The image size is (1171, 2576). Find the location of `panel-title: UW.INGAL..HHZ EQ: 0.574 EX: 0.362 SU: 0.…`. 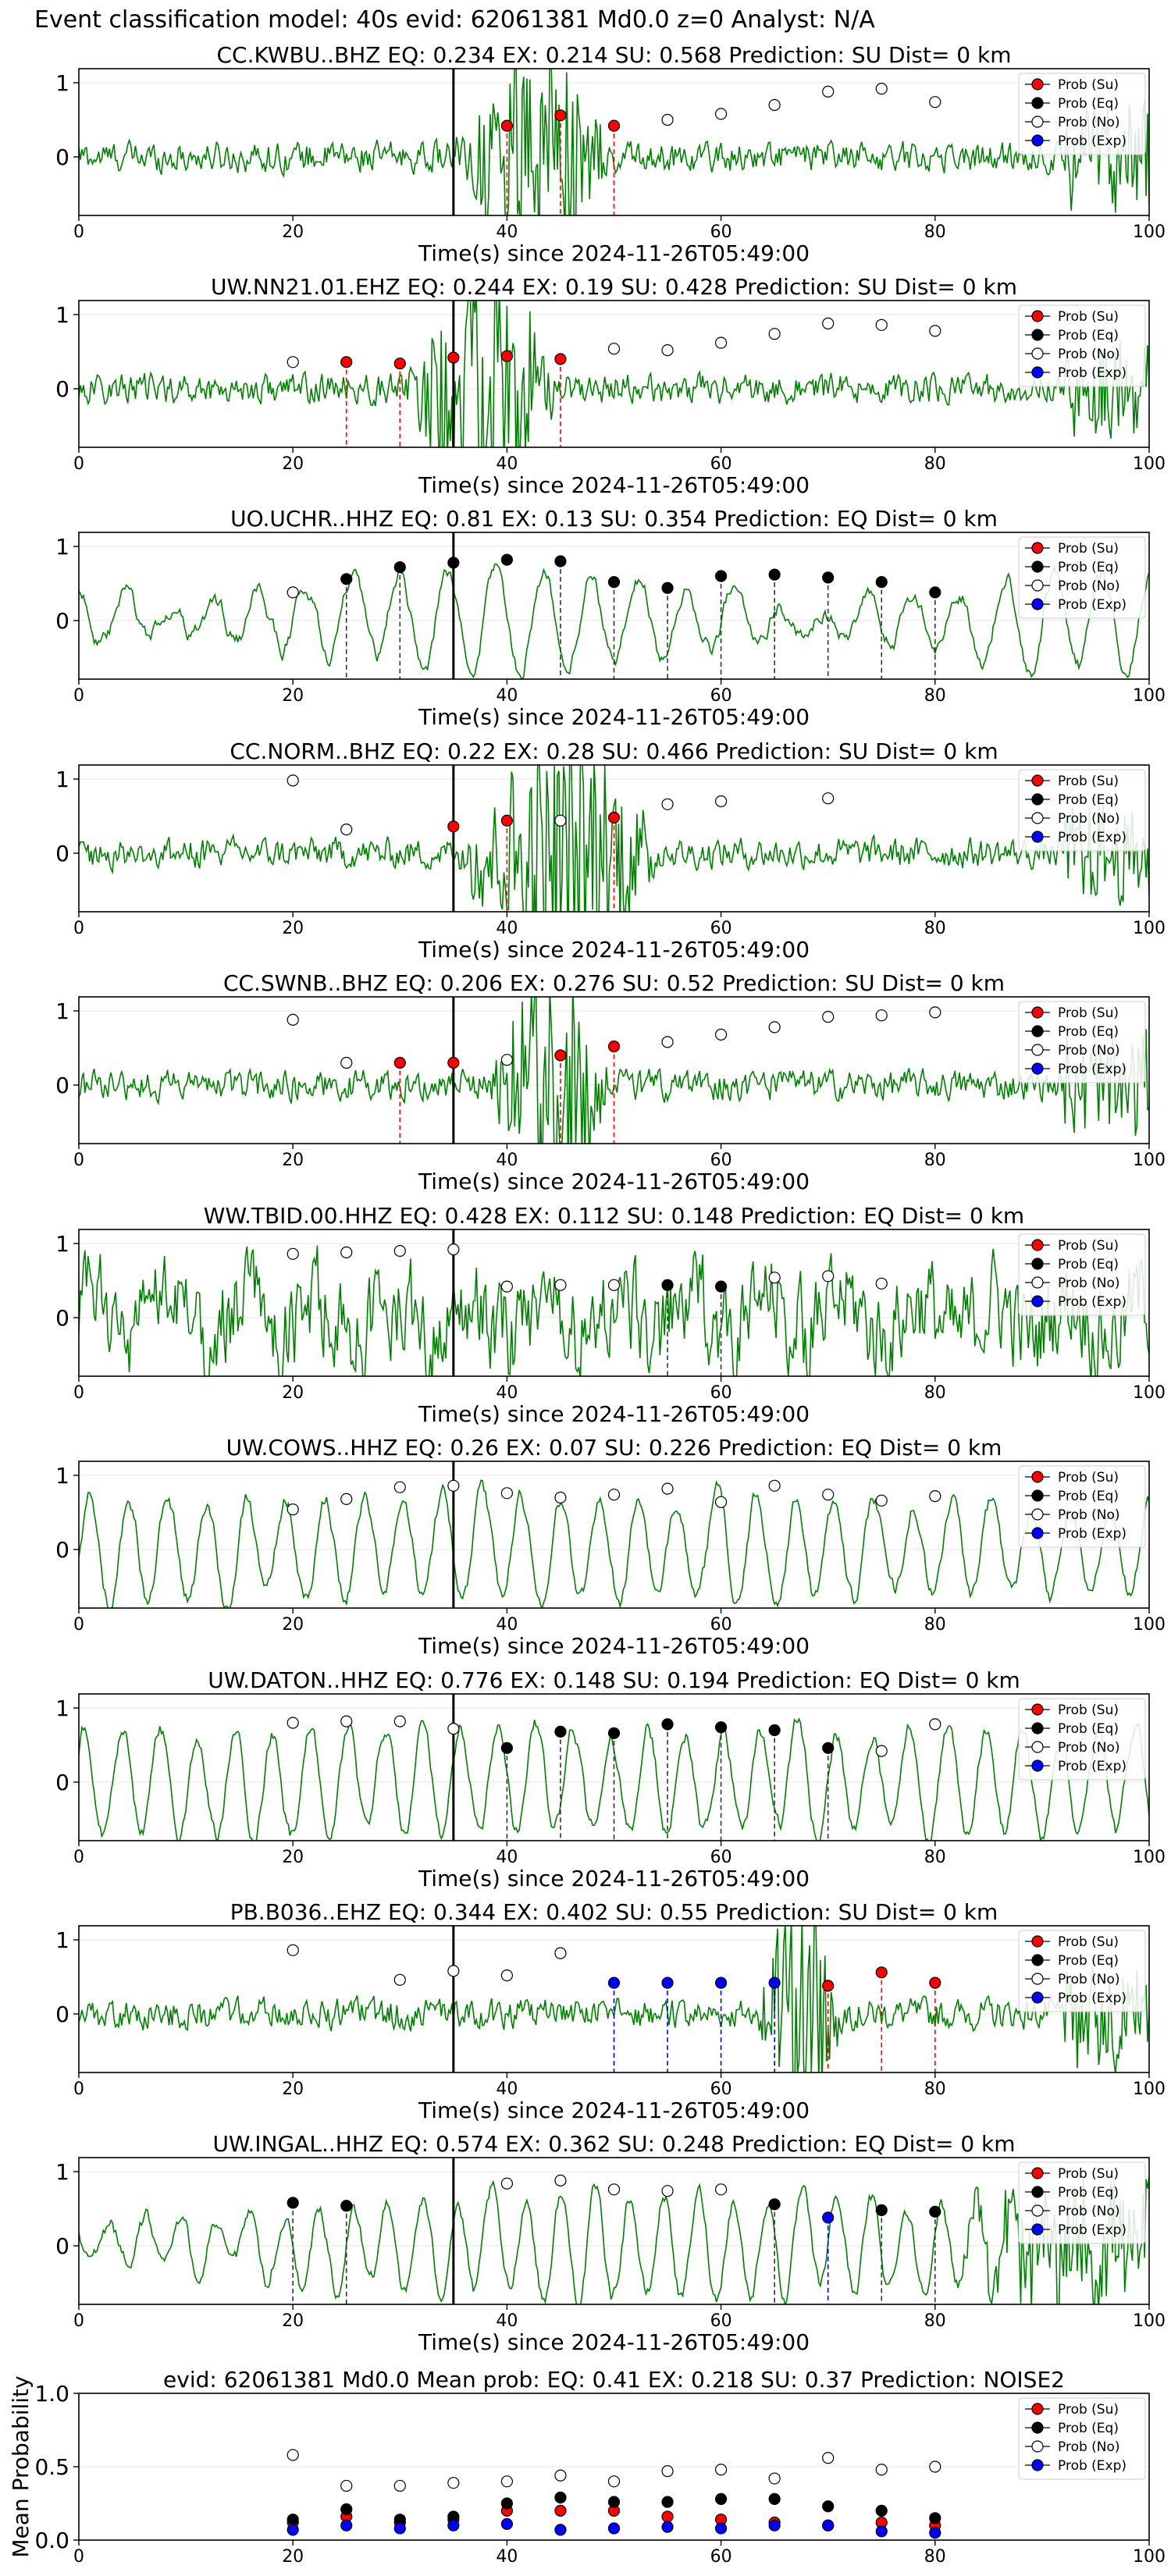

panel-title: UW.INGAL..HHZ EQ: 0.574 EX: 0.362 SU: 0.… is located at coordinates (613, 2144).